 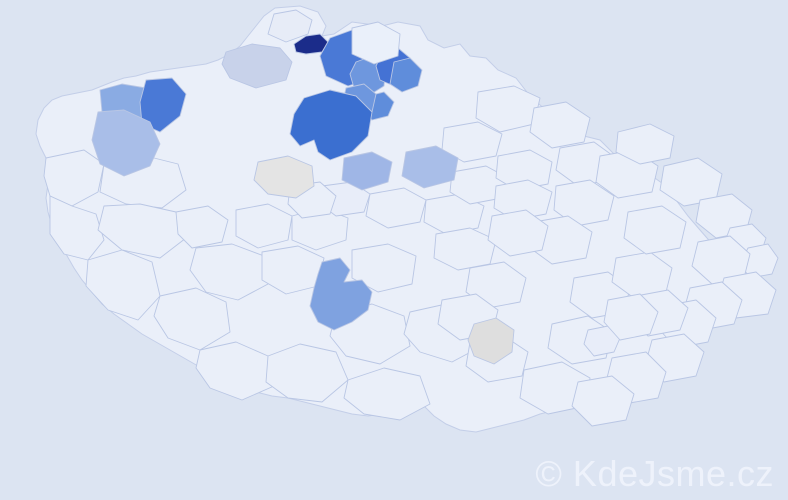 I want to click on district-ceske-budejovice, so click(x=307, y=373).